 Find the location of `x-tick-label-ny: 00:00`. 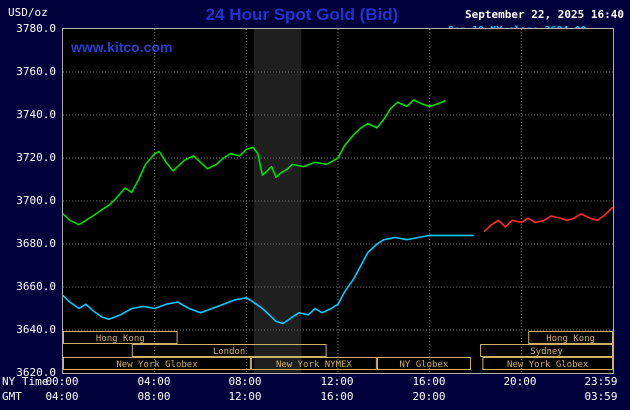

x-tick-label-ny: 00:00 is located at coordinates (62, 381).